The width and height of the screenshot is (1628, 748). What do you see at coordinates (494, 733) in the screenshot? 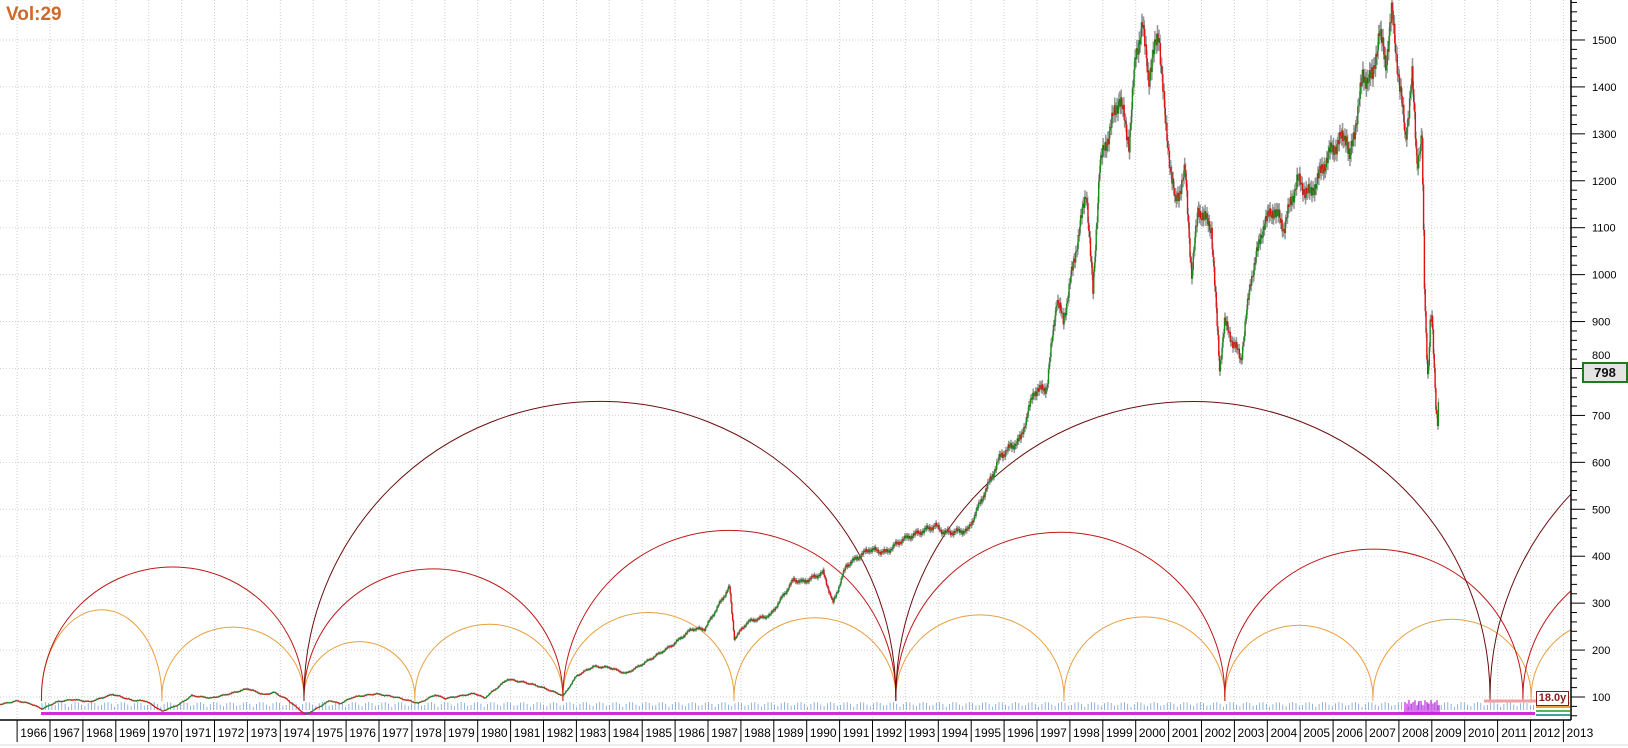
I see `x-tick-label: 1980` at bounding box center [494, 733].